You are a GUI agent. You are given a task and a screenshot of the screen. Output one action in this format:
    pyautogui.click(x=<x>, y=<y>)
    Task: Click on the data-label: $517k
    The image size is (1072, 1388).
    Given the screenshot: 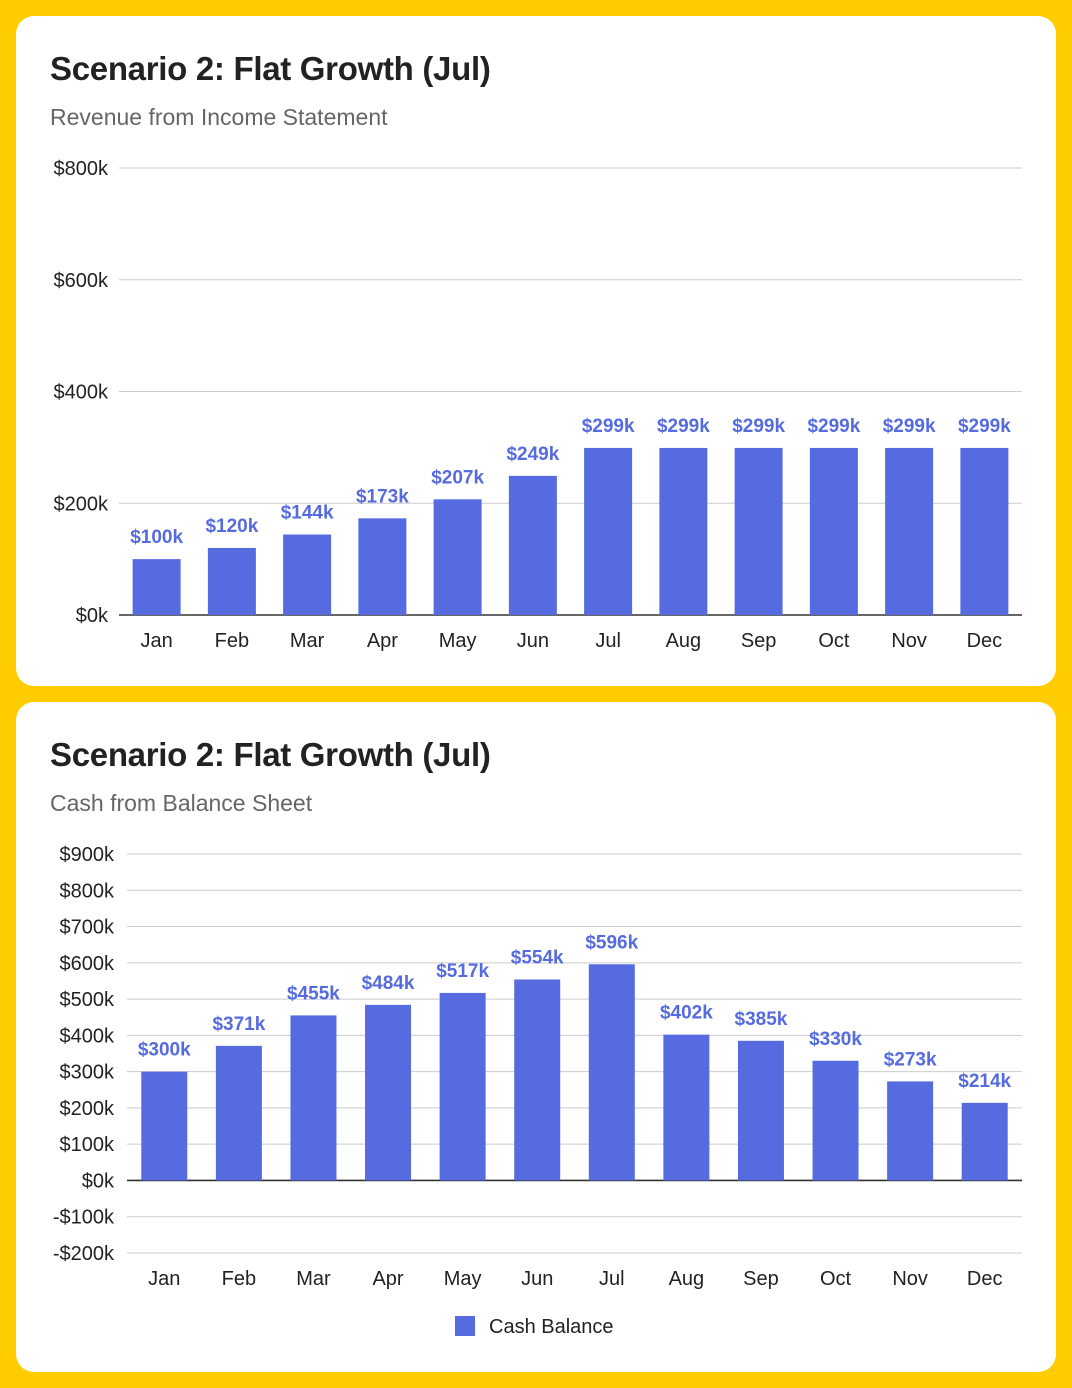 What is the action you would take?
    pyautogui.click(x=462, y=971)
    